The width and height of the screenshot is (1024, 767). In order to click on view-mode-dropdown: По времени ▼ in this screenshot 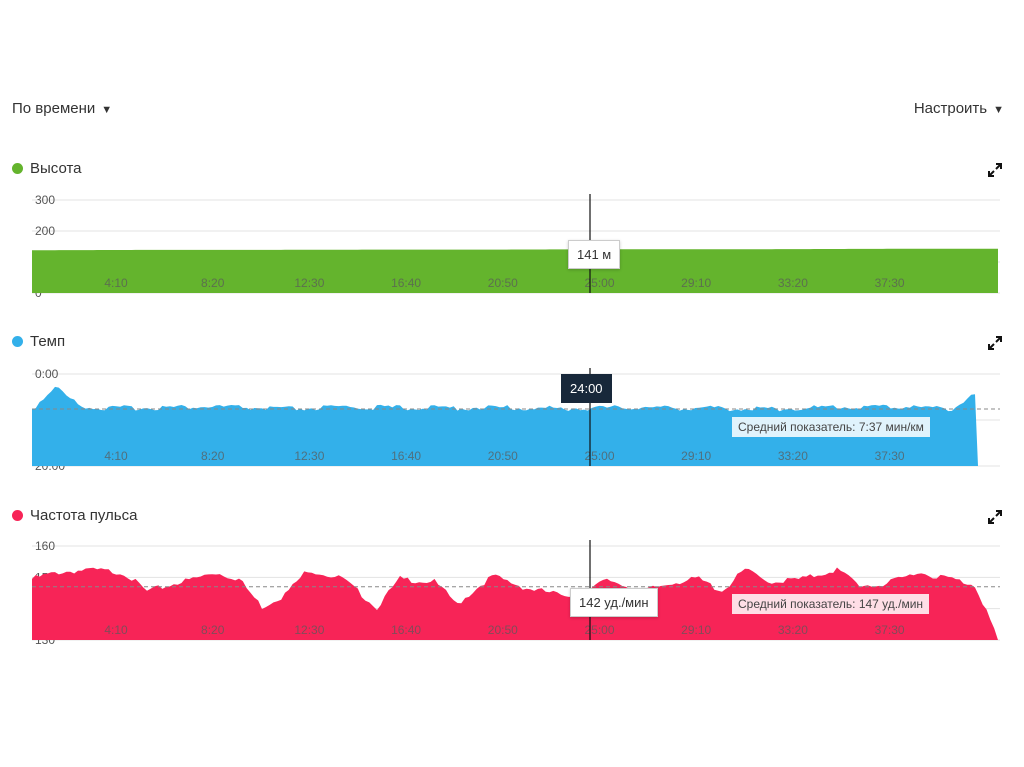, I will do `click(62, 108)`.